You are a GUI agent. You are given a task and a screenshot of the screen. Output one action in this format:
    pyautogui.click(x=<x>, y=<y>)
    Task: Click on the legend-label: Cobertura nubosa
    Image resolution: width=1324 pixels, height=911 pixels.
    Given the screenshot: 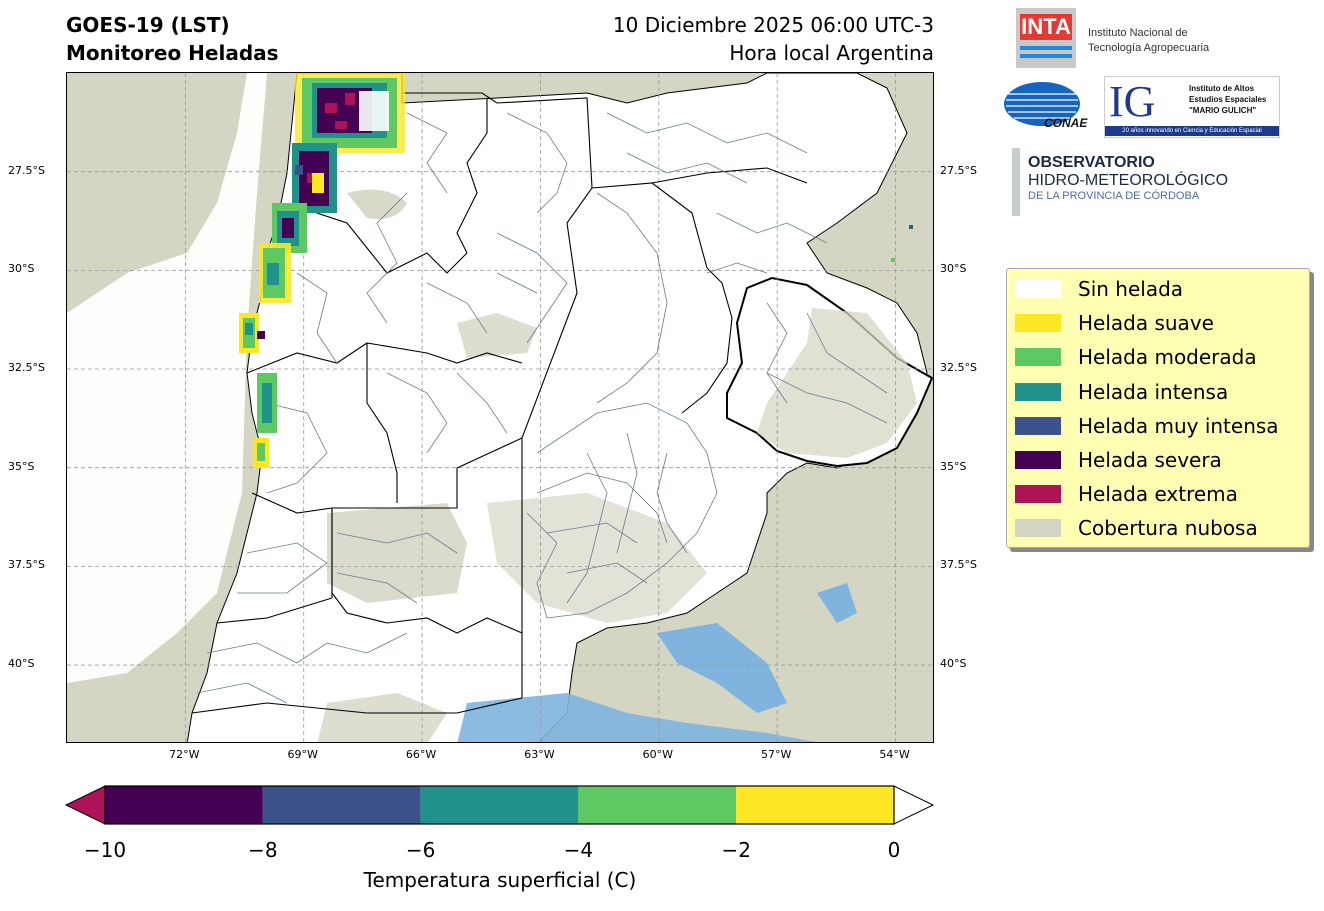 What is the action you would take?
    pyautogui.click(x=1168, y=528)
    